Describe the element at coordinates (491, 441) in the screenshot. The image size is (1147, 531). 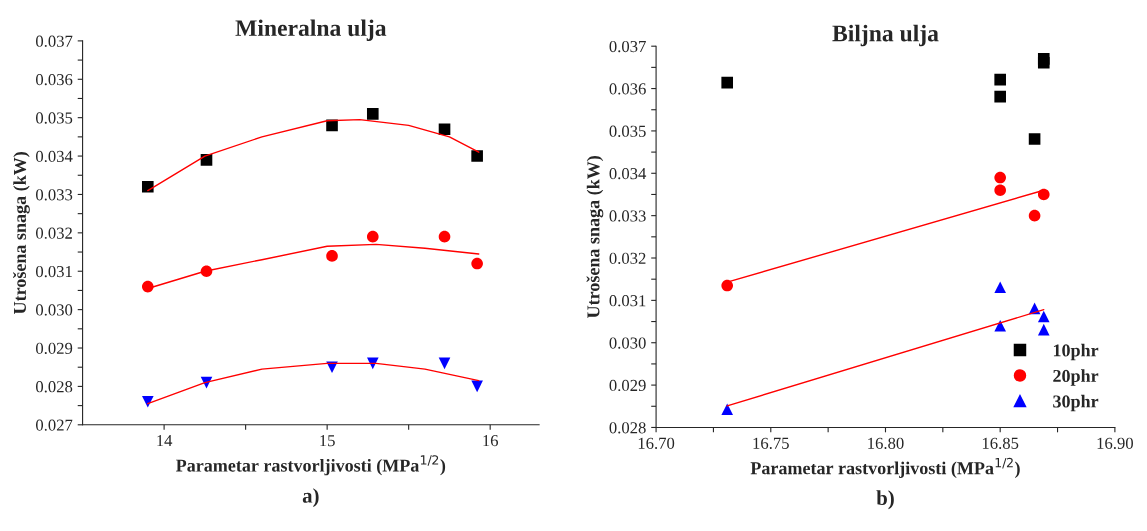
I see `x-tick-label: 16` at that location.